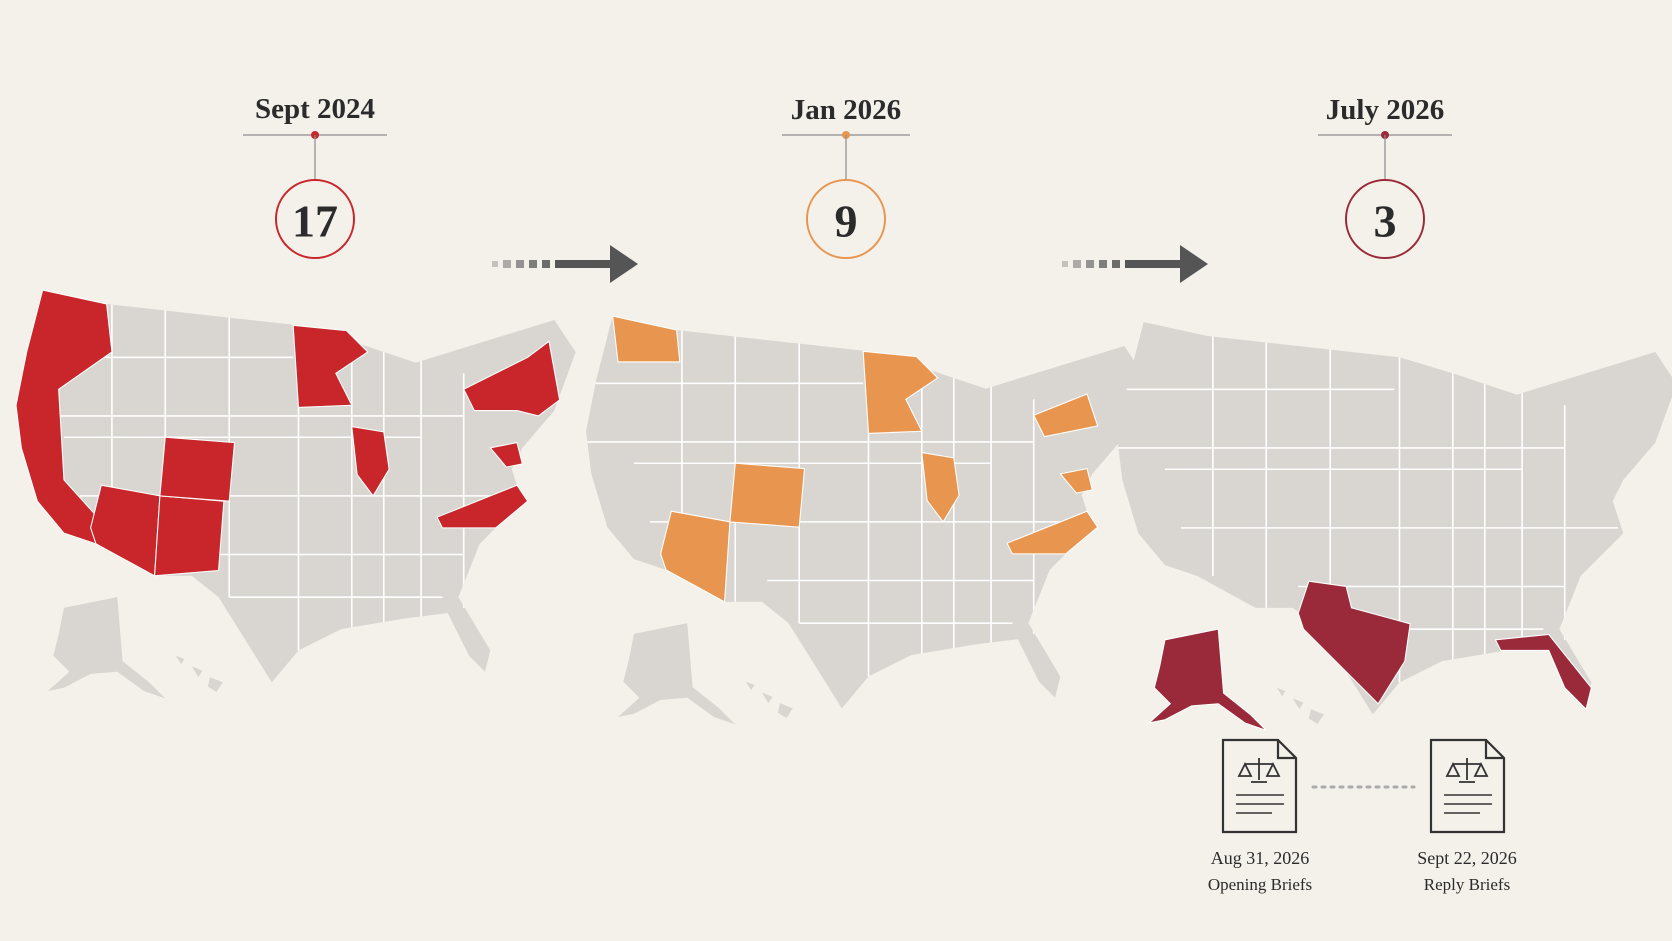  What do you see at coordinates (1385, 176) in the screenshot?
I see `panel-header: July 2026 3` at bounding box center [1385, 176].